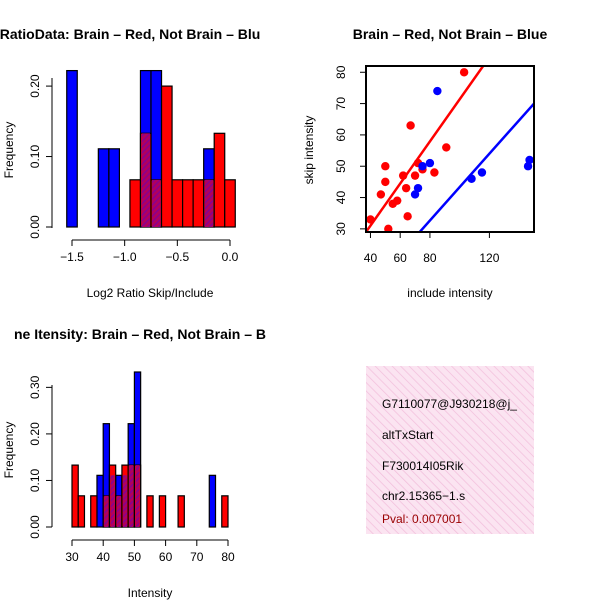 The height and width of the screenshot is (600, 600). What do you see at coordinates (489, 258) in the screenshot?
I see `scatter-x-tick-label-3: 120` at bounding box center [489, 258].